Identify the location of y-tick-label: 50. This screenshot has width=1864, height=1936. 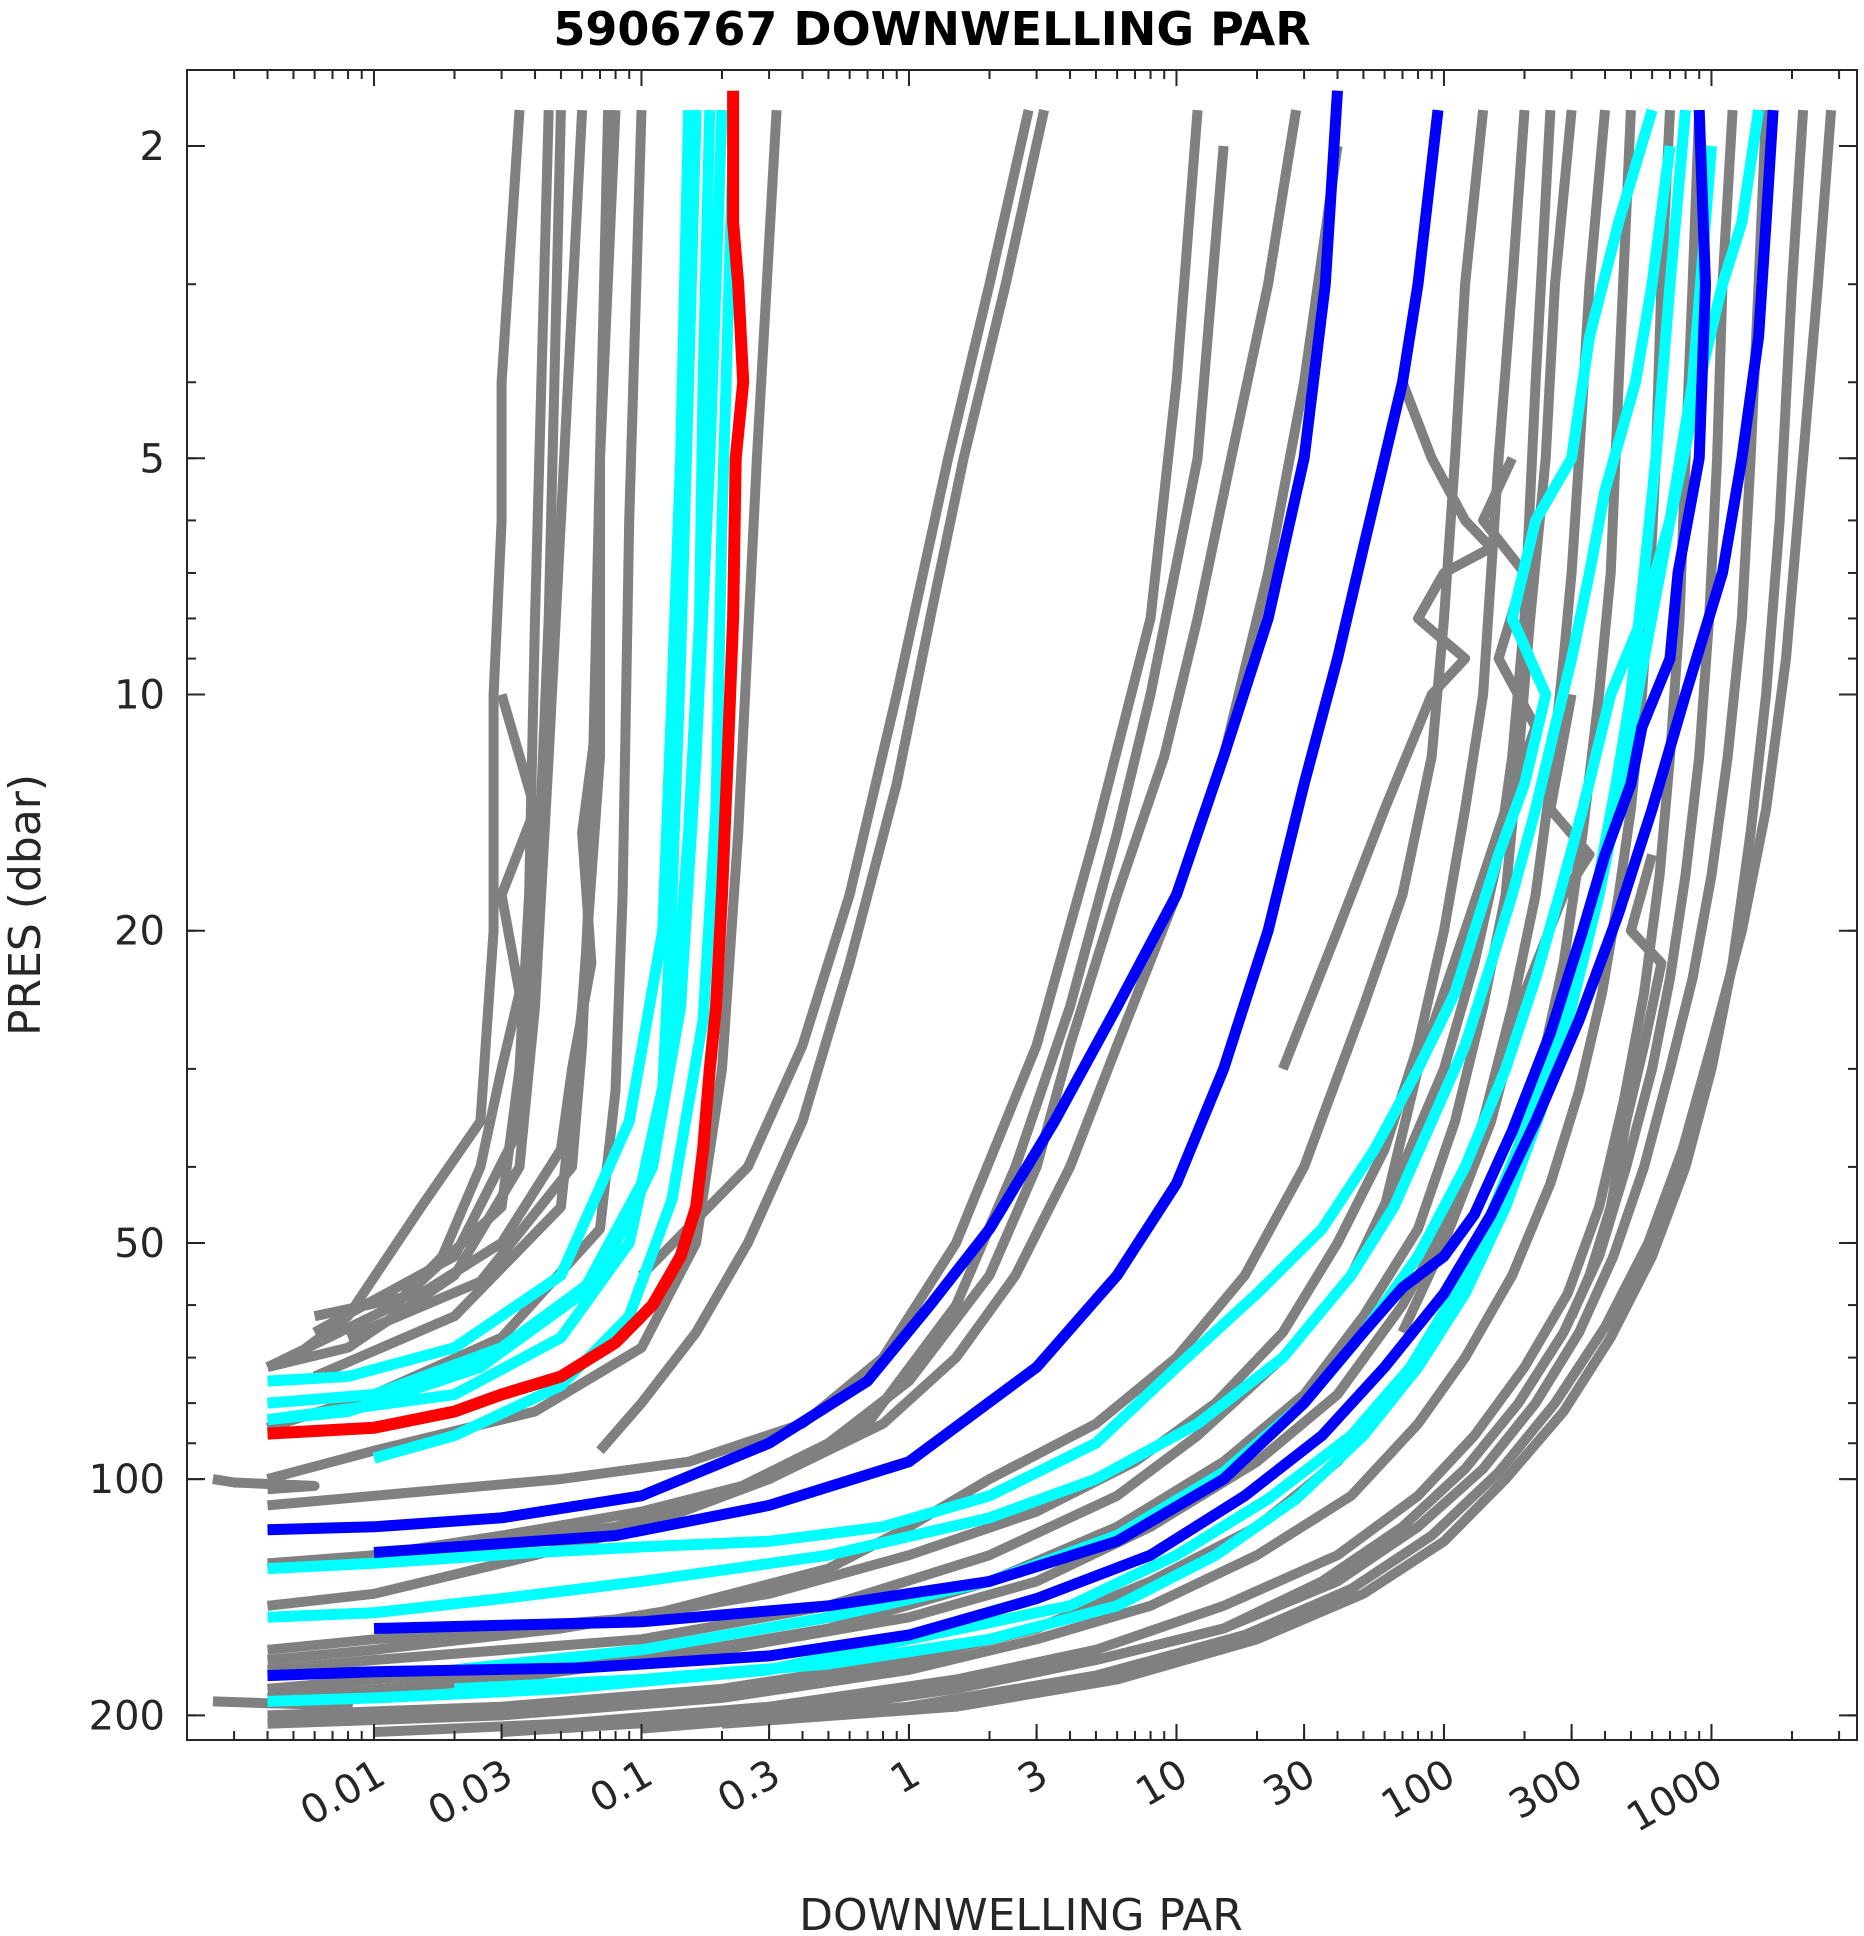
(139, 1244).